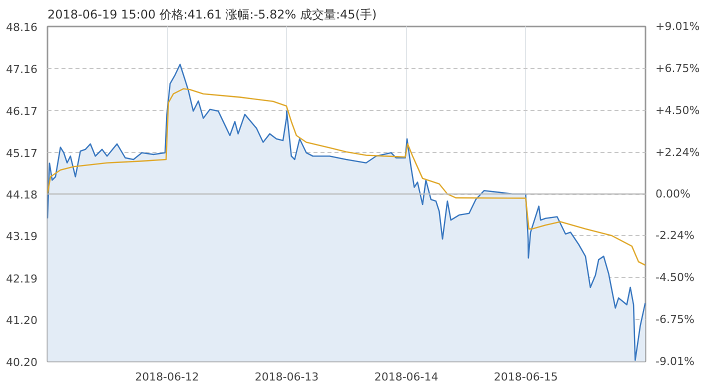 The width and height of the screenshot is (703, 387). What do you see at coordinates (678, 110) in the screenshot?
I see `y2-tick-label: +4.50%` at bounding box center [678, 110].